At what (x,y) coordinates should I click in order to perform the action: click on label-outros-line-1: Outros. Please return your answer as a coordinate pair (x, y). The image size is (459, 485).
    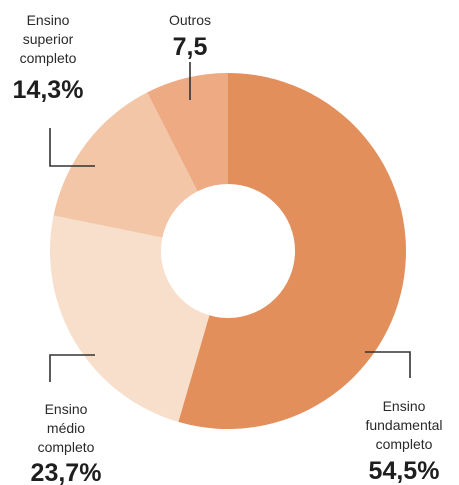
    Looking at the image, I should click on (190, 20).